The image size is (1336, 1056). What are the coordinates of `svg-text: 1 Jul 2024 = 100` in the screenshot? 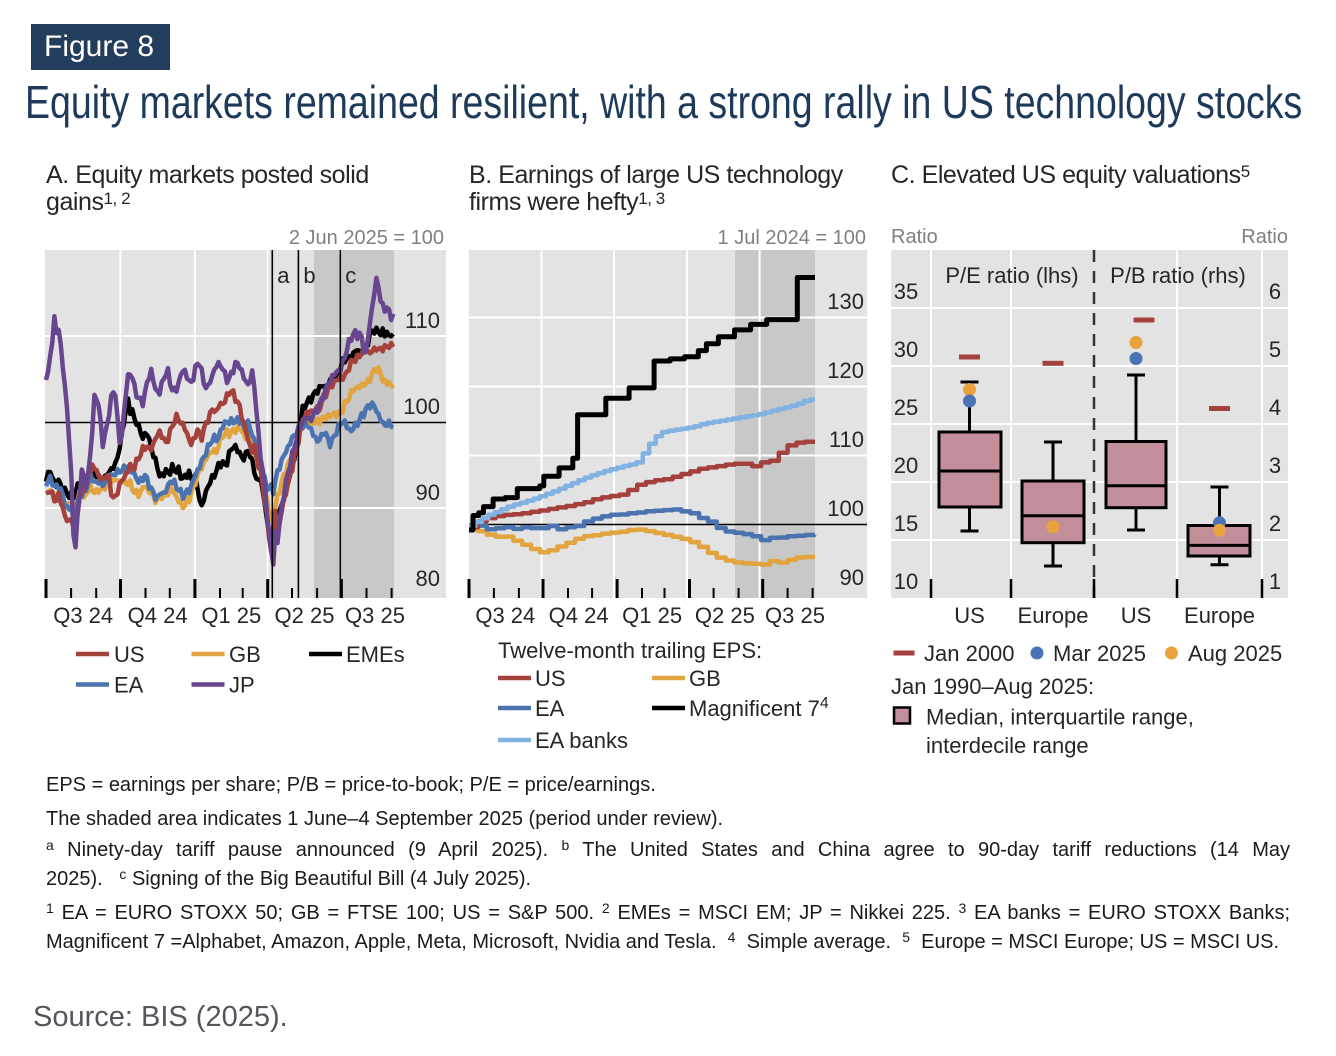 It's located at (792, 238).